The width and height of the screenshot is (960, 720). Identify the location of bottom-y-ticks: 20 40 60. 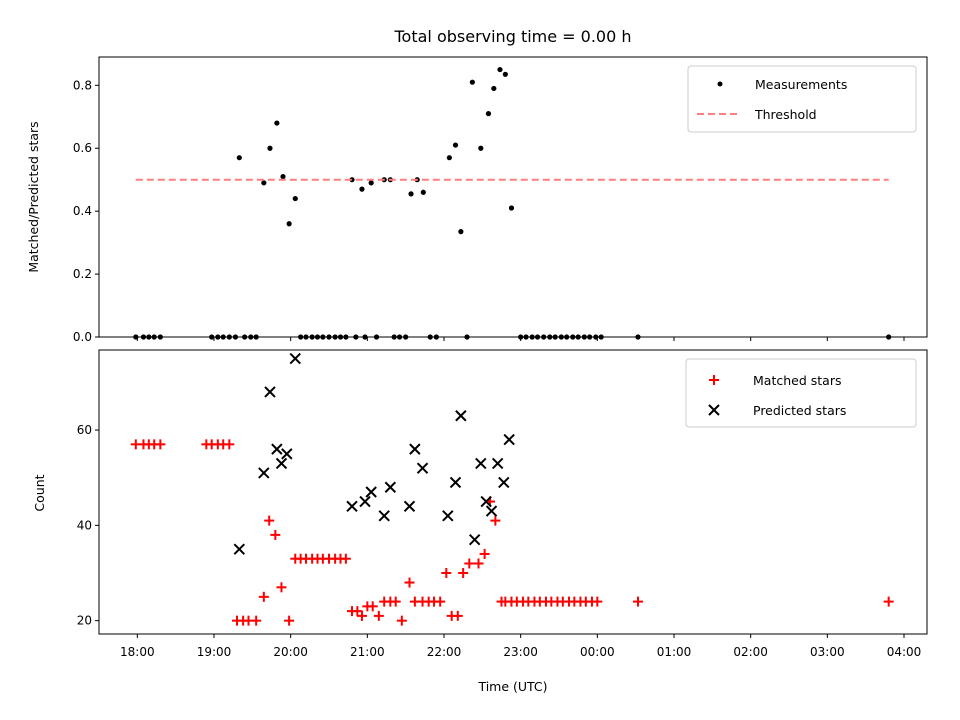
(88, 525).